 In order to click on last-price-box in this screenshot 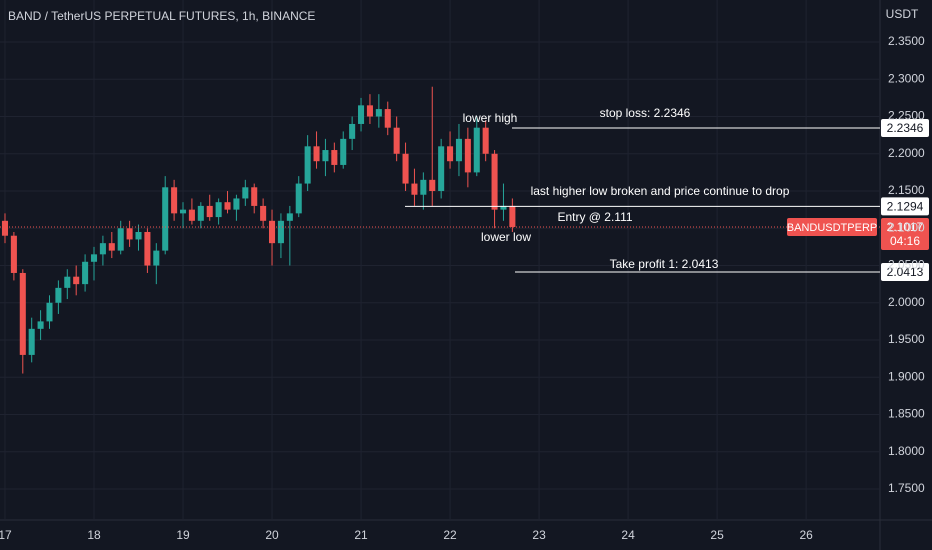, I will do `click(905, 233)`.